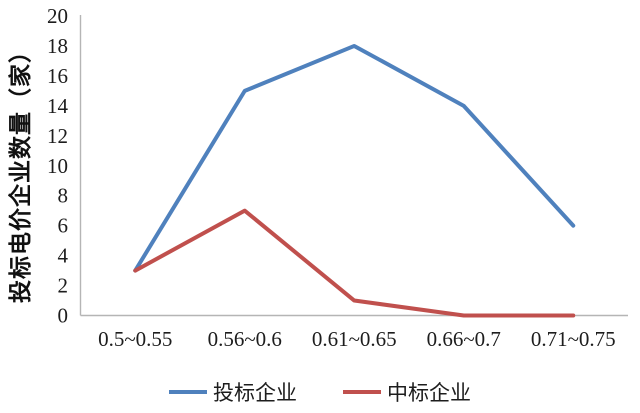 The image size is (640, 413). I want to click on y-tick-label: 20, so click(57, 16).